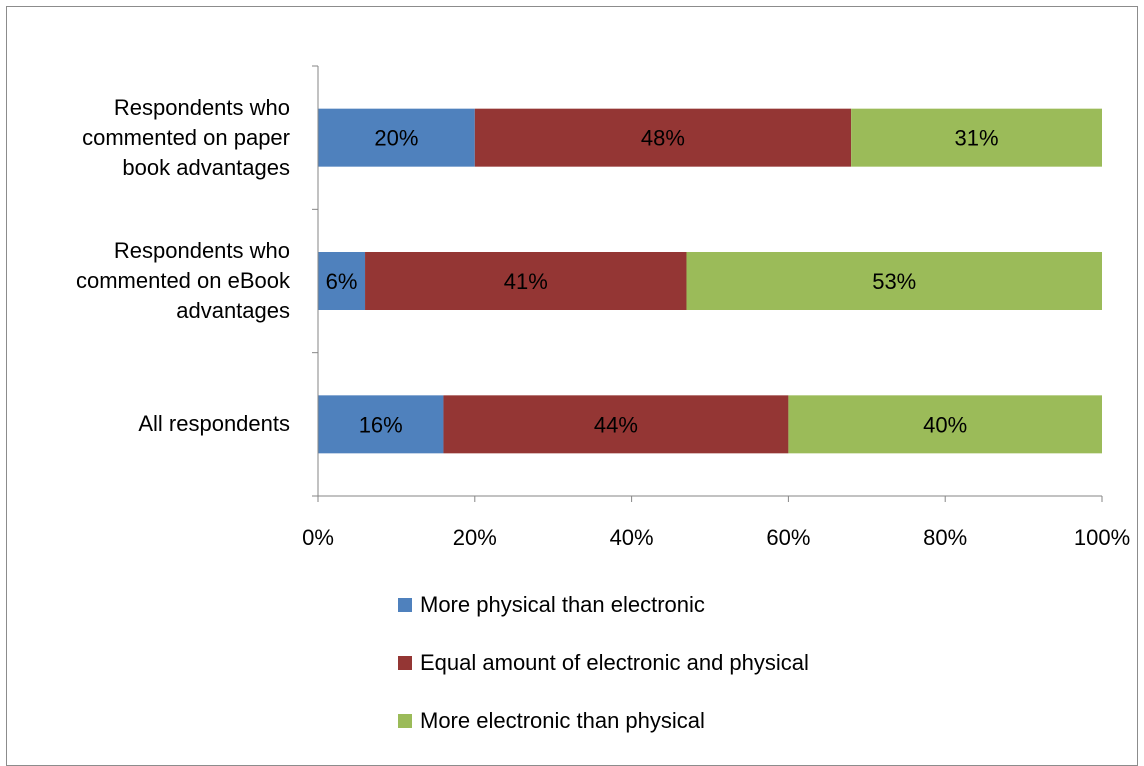  I want to click on data-label: 20%, so click(396, 138).